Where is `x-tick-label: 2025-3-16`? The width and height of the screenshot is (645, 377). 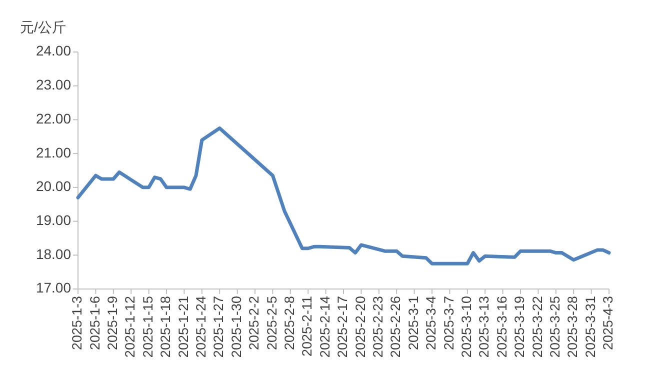
x-tick-label: 2025-3-16 is located at coordinates (502, 327).